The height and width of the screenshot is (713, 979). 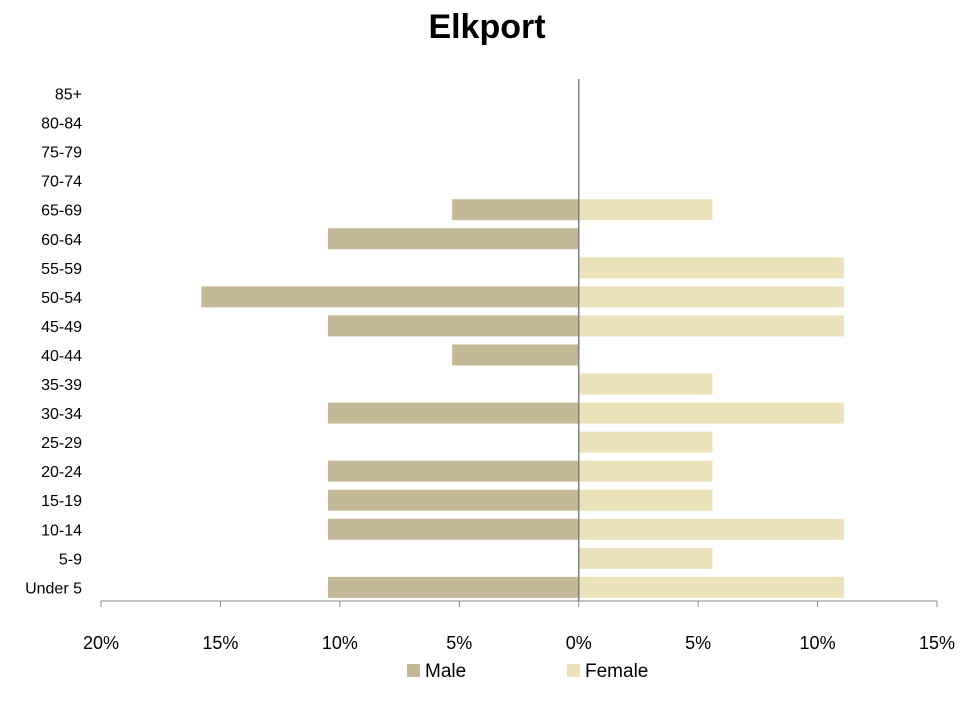 What do you see at coordinates (61, 472) in the screenshot?
I see `category-label: 20-24` at bounding box center [61, 472].